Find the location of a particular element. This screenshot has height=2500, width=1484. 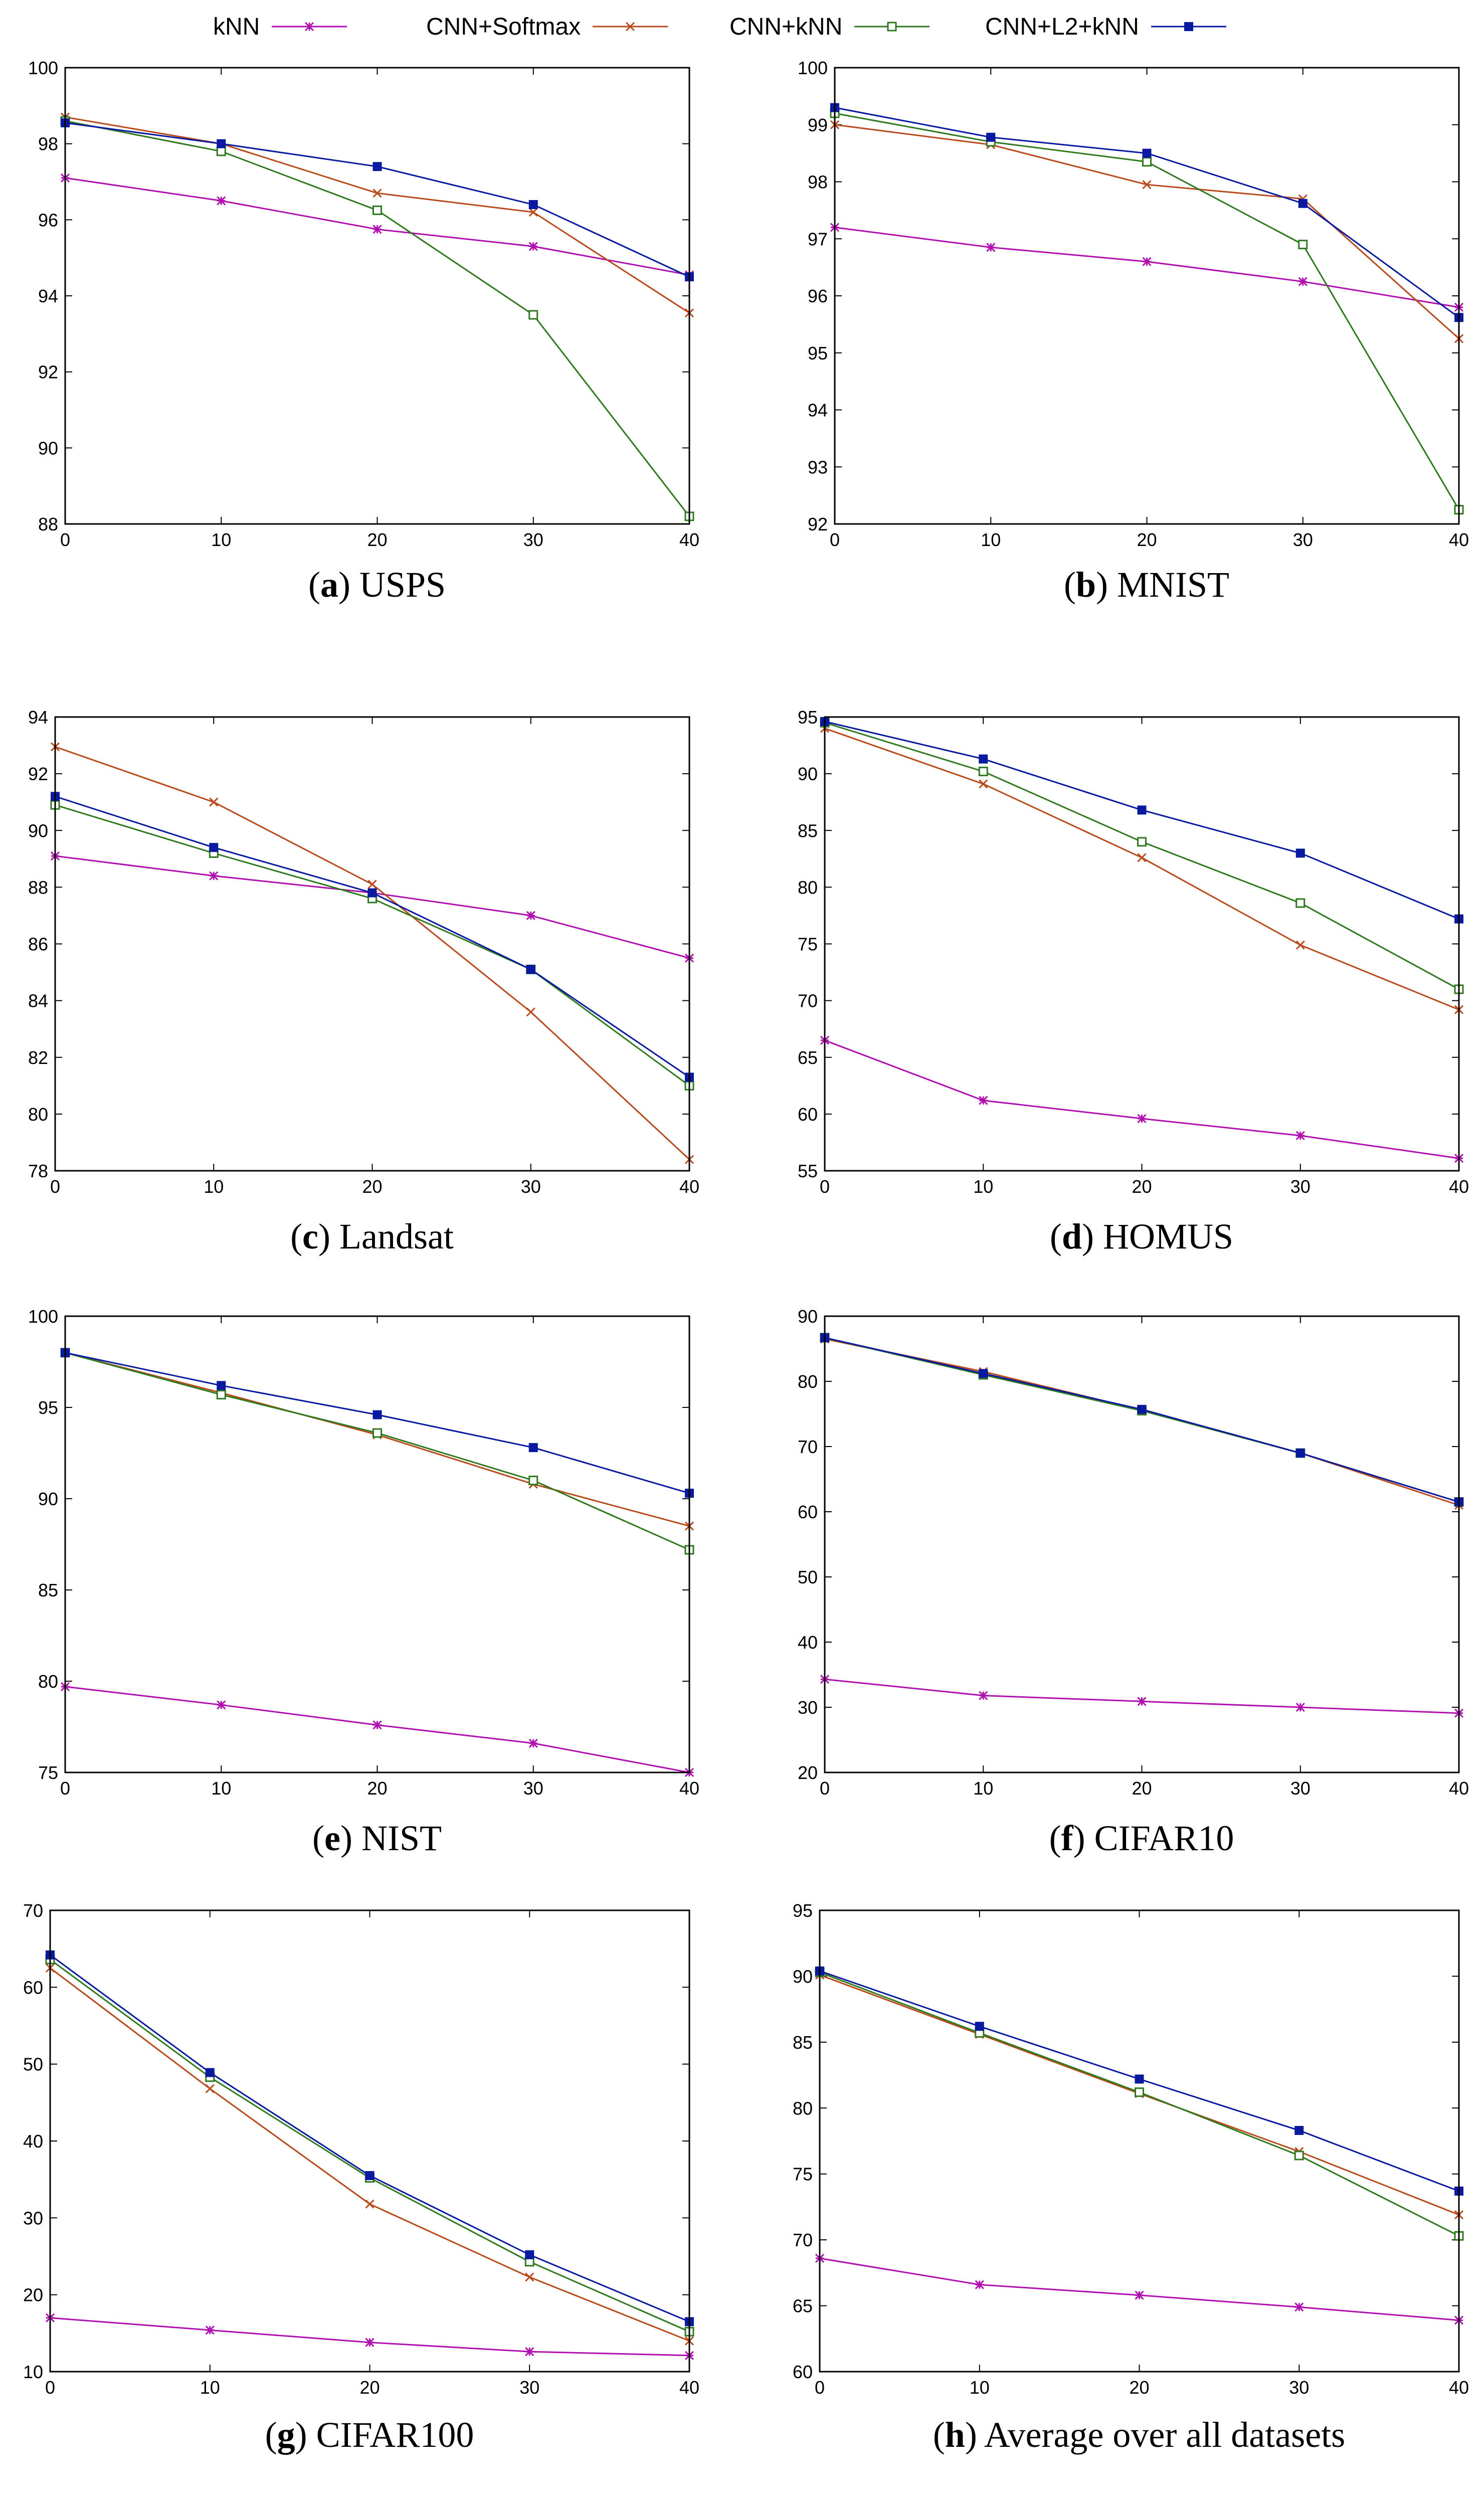

plot-frame-b is located at coordinates (1147, 296).